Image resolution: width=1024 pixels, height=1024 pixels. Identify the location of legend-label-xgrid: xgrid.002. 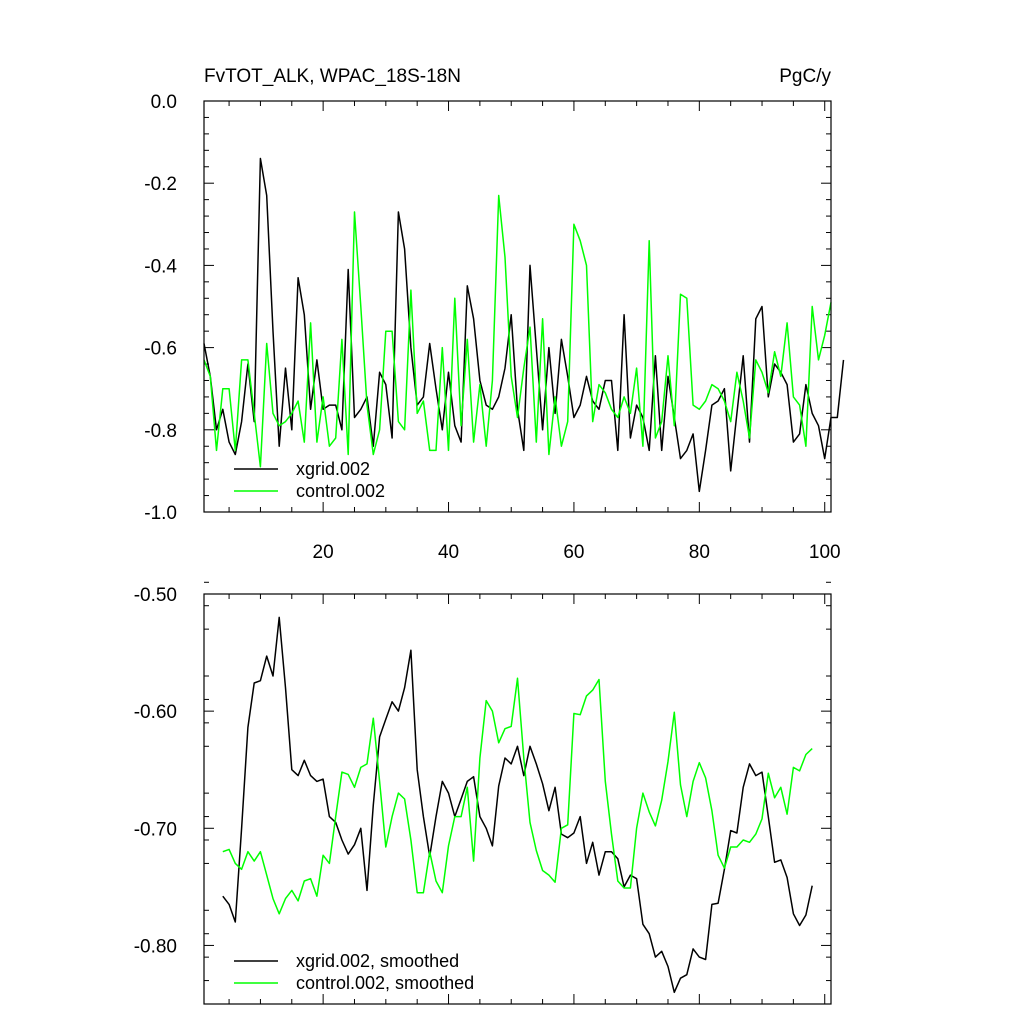
(333, 469).